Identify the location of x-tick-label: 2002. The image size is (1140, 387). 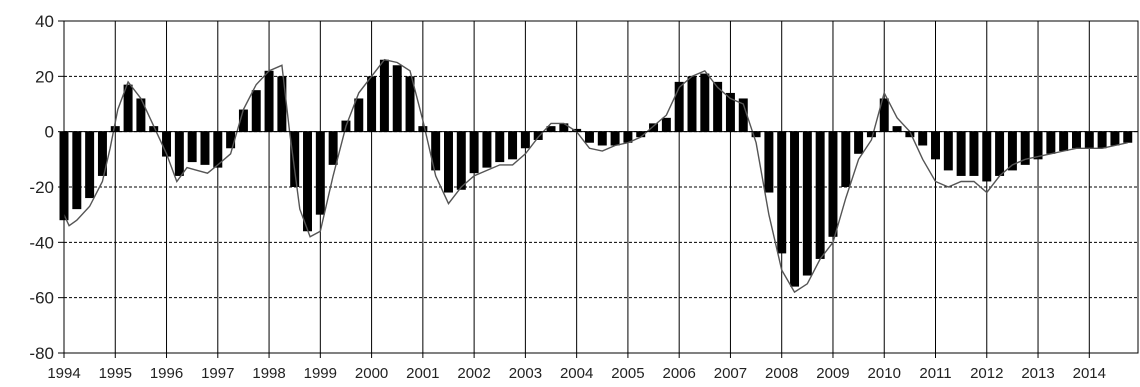
(473, 373).